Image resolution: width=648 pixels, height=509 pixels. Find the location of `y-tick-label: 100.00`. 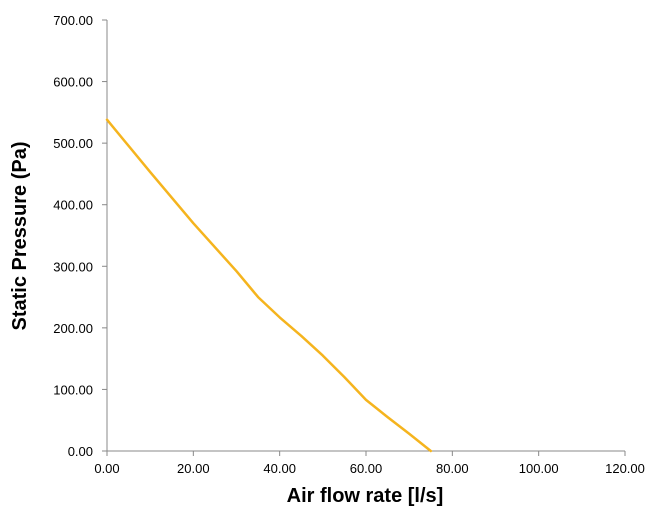

y-tick-label: 100.00 is located at coordinates (73, 389).